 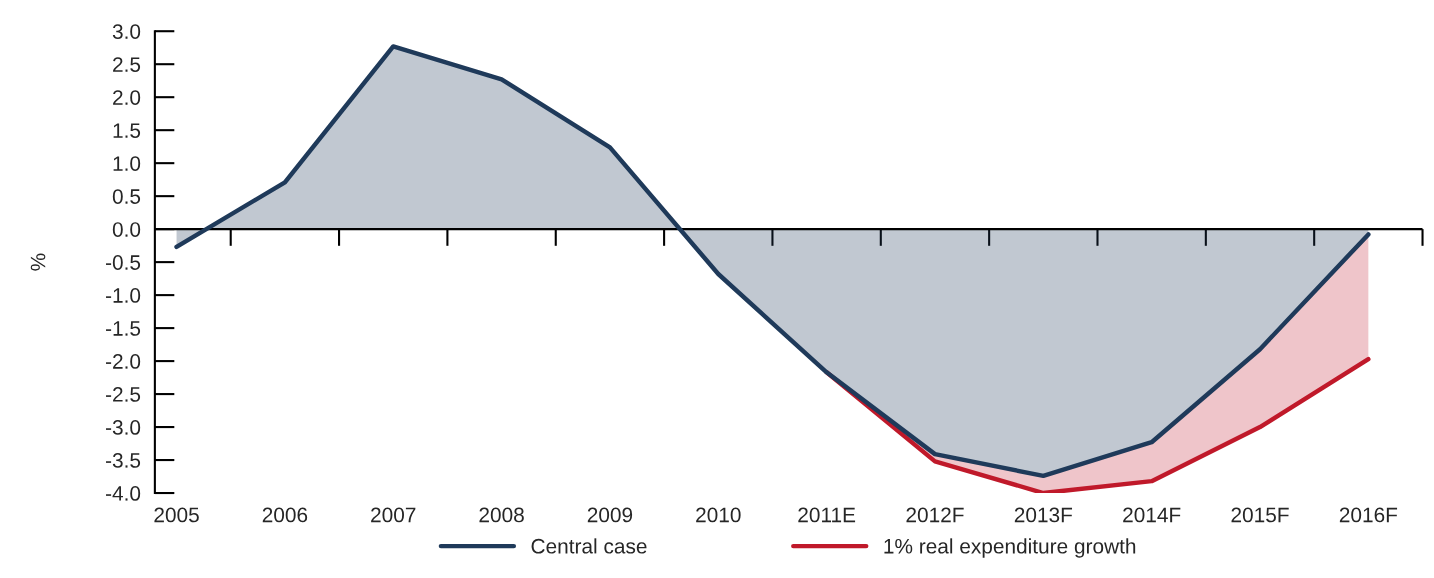 What do you see at coordinates (127, 64) in the screenshot?
I see `y-tick-label: 2.5` at bounding box center [127, 64].